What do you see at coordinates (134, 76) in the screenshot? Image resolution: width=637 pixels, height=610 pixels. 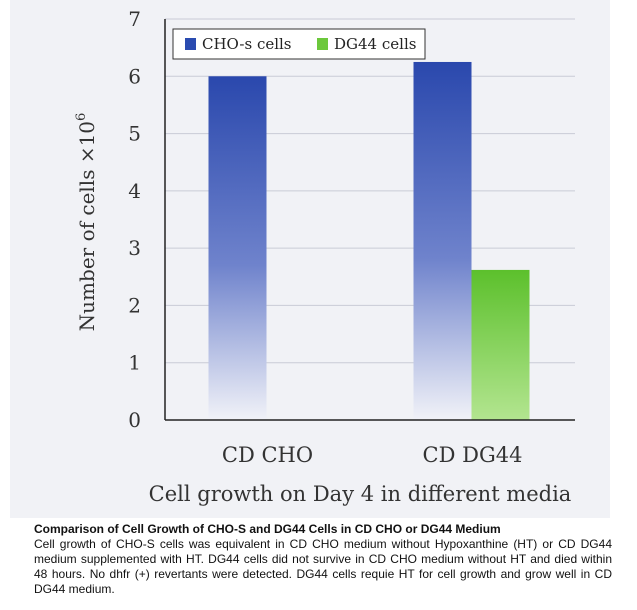 I see `y-tick-label: 6` at bounding box center [134, 76].